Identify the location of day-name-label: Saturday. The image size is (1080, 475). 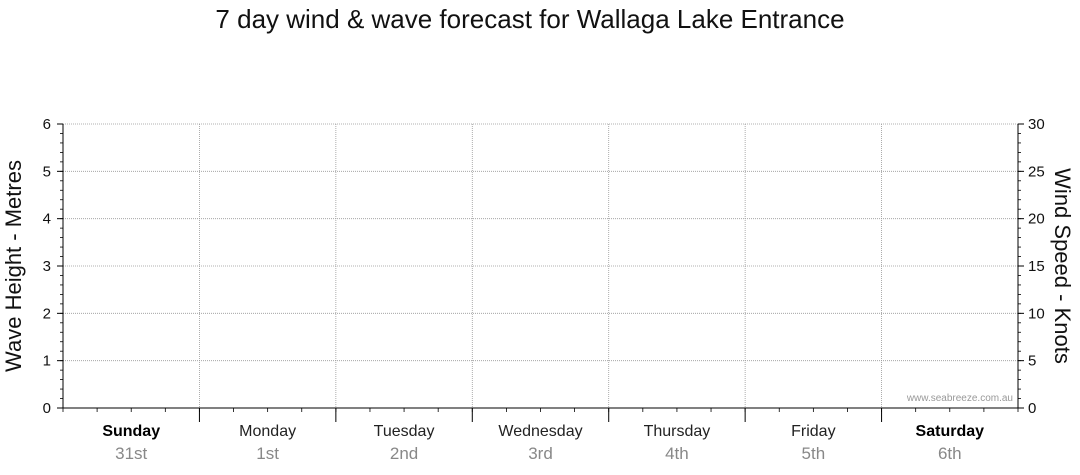
(950, 431).